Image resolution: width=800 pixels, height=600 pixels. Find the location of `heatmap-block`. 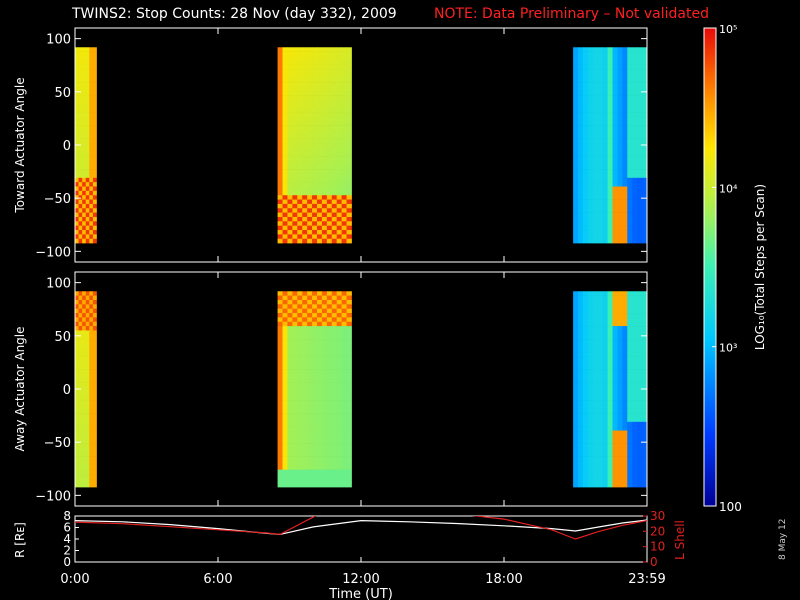

heatmap-block is located at coordinates (610, 389).